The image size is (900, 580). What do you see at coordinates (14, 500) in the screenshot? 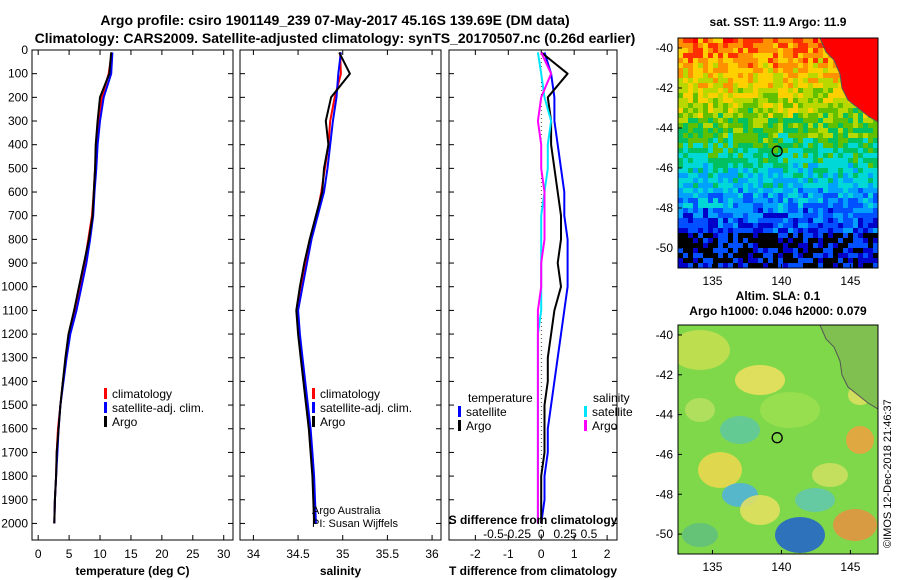
I see `y-tick-label: 1900` at bounding box center [14, 500].